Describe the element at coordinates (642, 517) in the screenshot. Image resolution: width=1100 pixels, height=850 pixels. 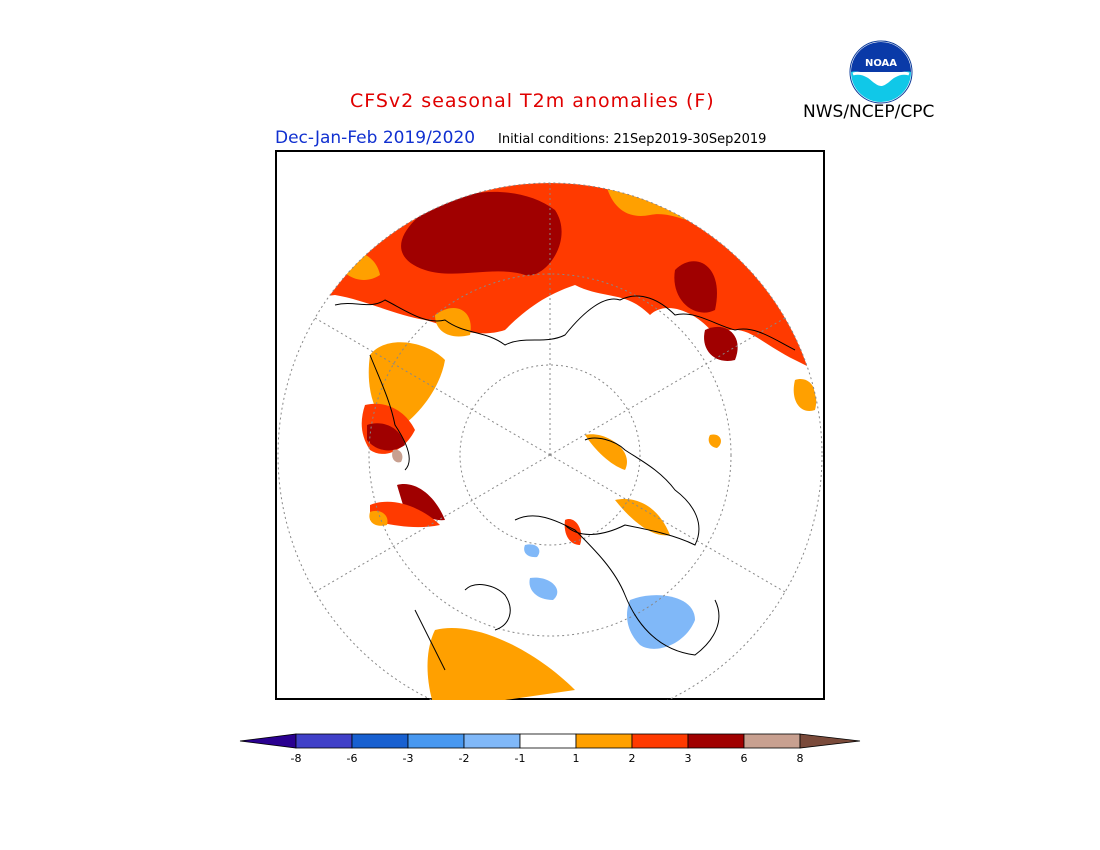
I see `anomaly-region-canada-orange` at that location.